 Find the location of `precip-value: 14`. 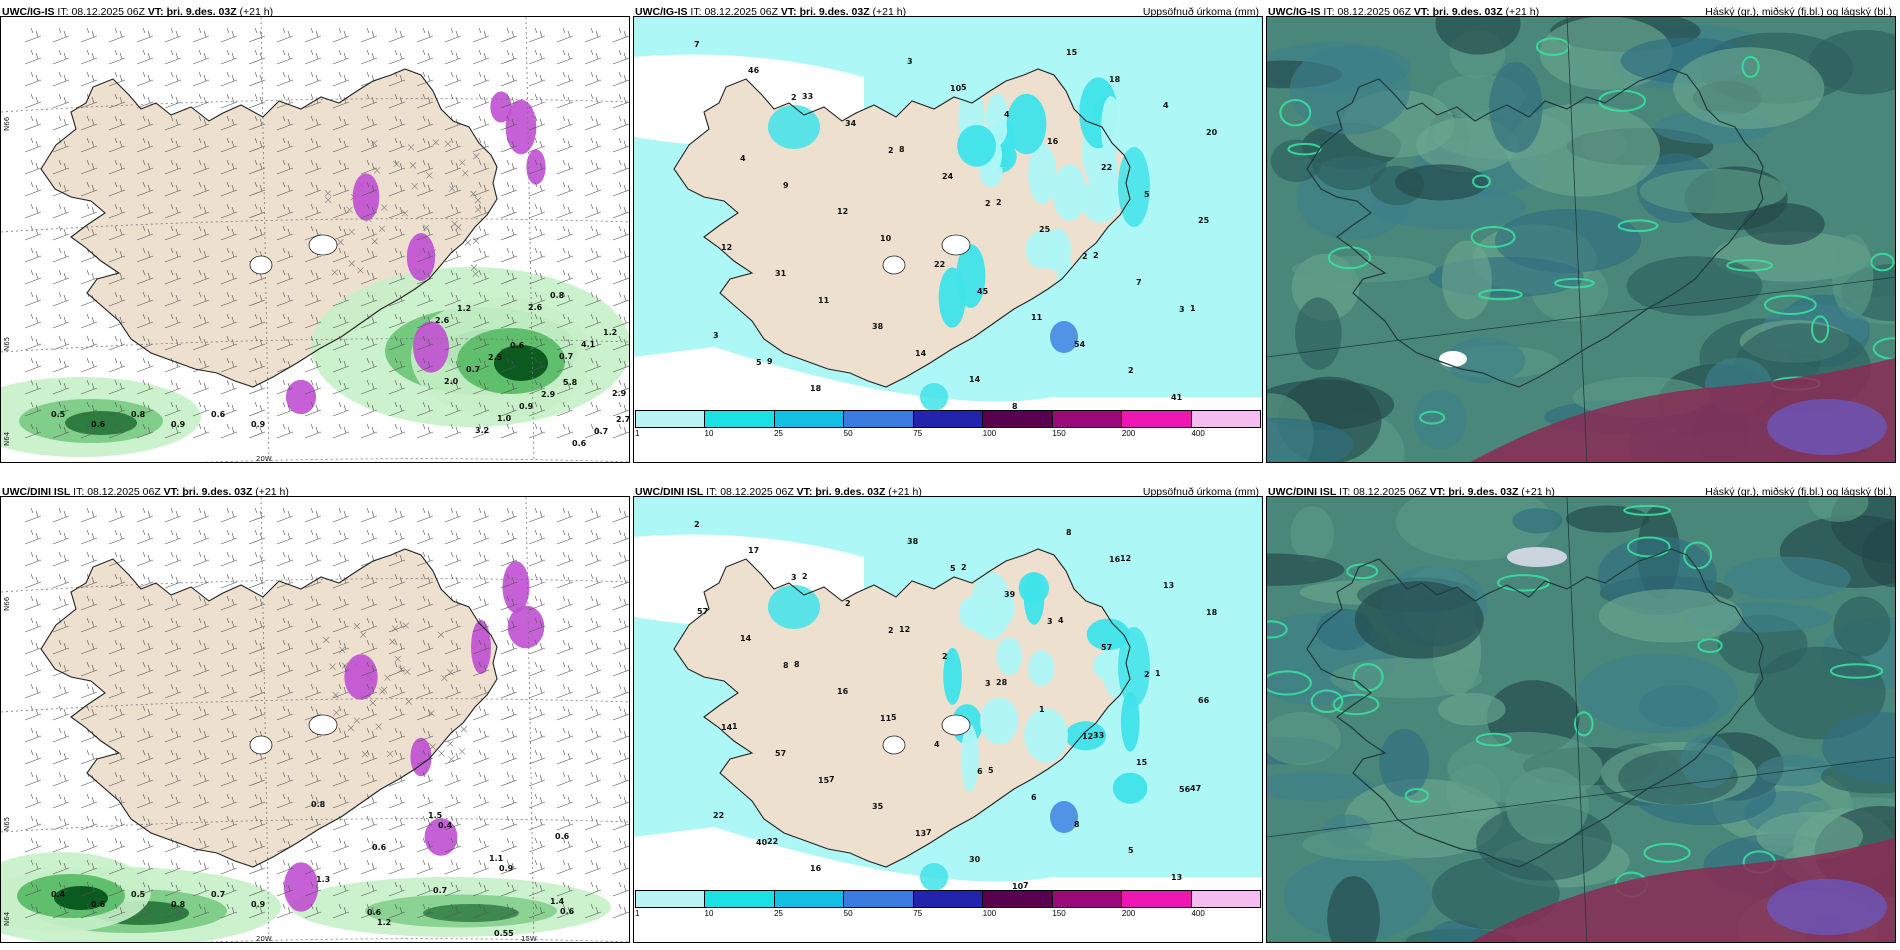

precip-value: 14 is located at coordinates (727, 727).